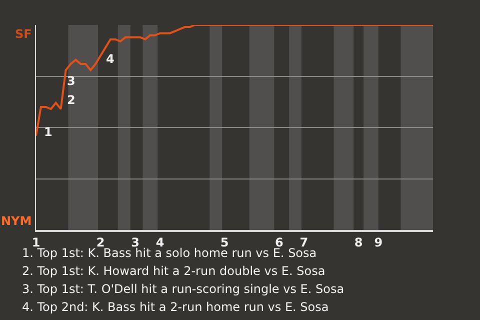  I want to click on annotation: 1, so click(48, 132).